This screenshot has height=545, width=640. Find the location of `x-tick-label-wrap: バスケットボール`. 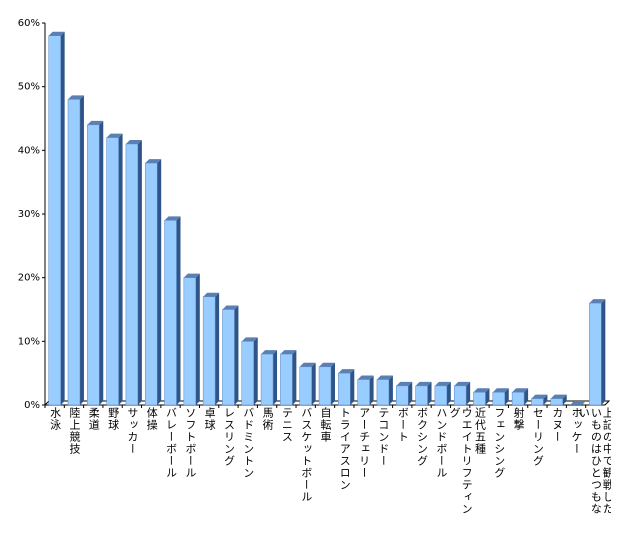

x-tick-label-wrap: バスケットボール is located at coordinates (306, 473).